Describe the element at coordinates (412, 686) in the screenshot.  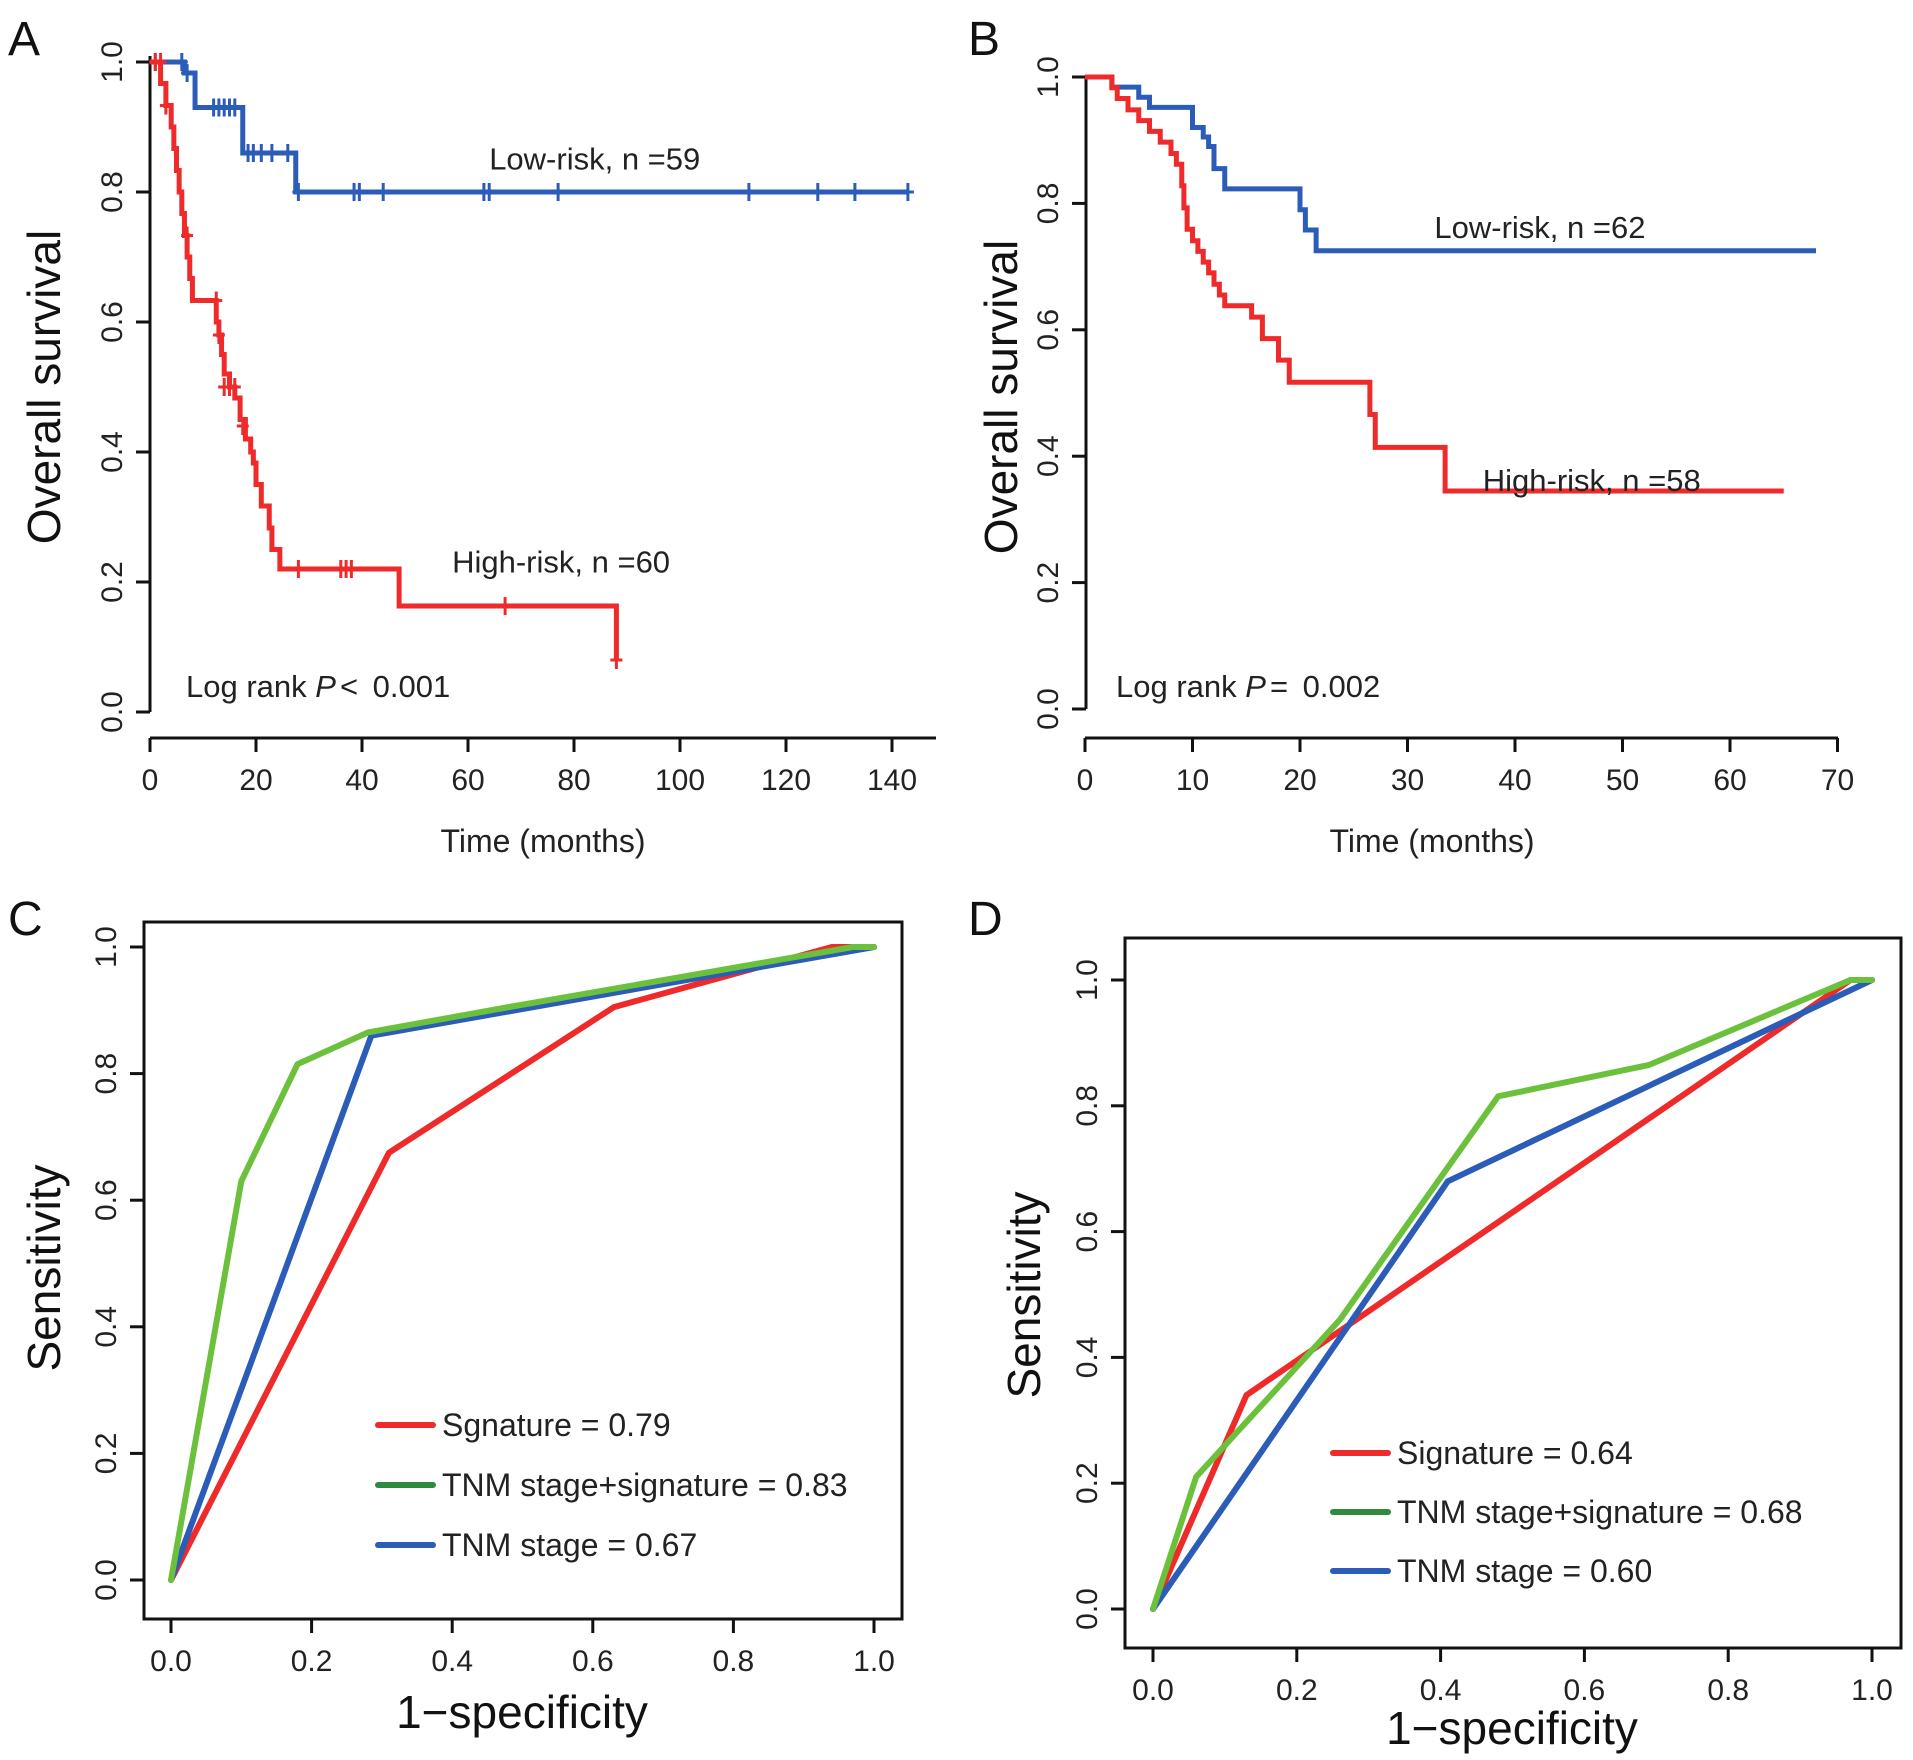
I see `log-rank-value: 0.001` at that location.